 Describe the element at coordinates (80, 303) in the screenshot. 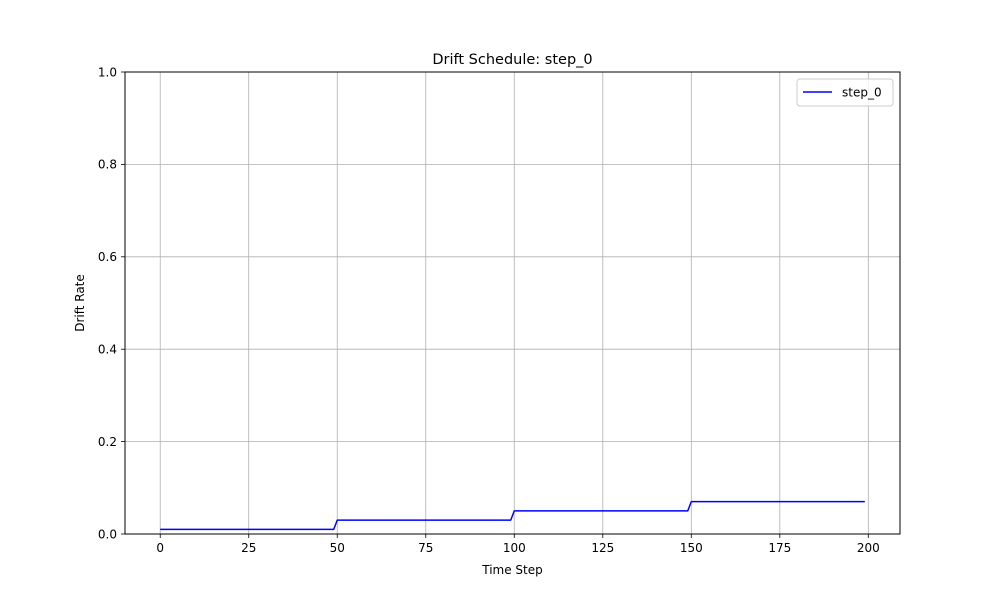

I see `y-axis-label: Drift Rate` at that location.